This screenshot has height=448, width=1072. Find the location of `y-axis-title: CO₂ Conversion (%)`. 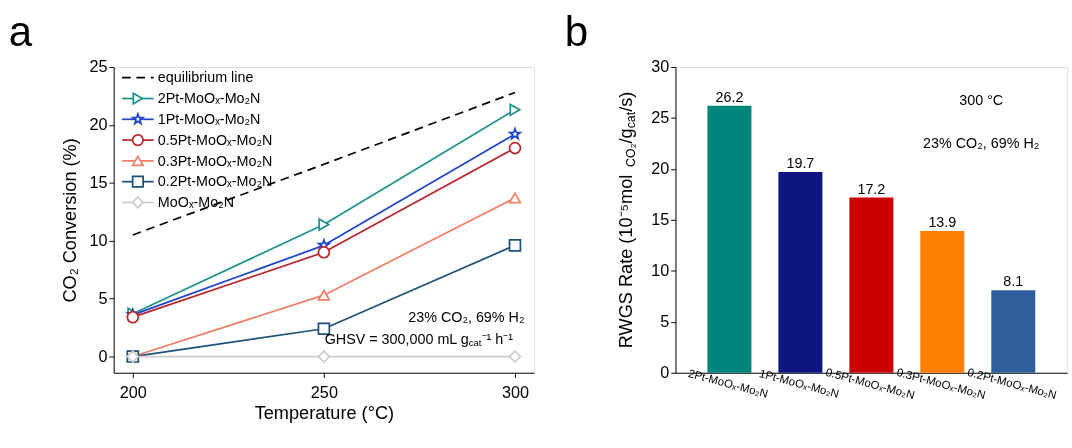

y-axis-title: CO₂ Conversion (%) is located at coordinates (70, 220).